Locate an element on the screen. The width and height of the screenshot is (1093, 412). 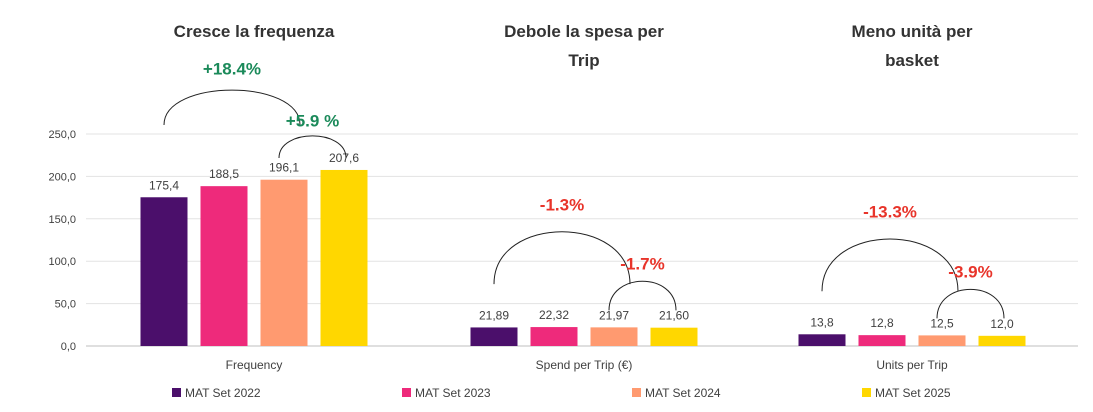
annotation-label: -1.3% is located at coordinates (562, 204).